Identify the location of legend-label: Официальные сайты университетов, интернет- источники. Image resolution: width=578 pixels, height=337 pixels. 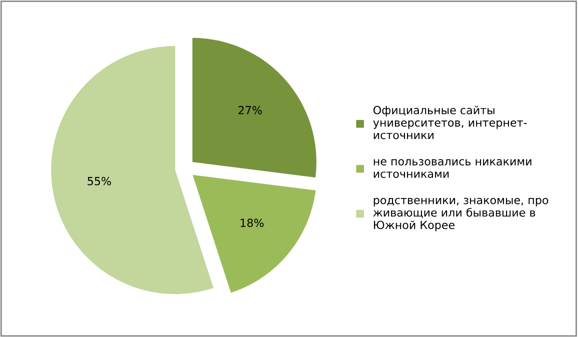
(450, 123).